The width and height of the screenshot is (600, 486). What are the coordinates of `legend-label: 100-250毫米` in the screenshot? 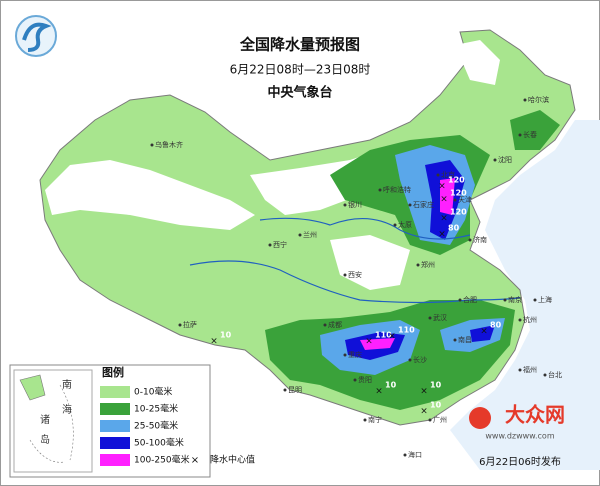 It's located at (162, 460).